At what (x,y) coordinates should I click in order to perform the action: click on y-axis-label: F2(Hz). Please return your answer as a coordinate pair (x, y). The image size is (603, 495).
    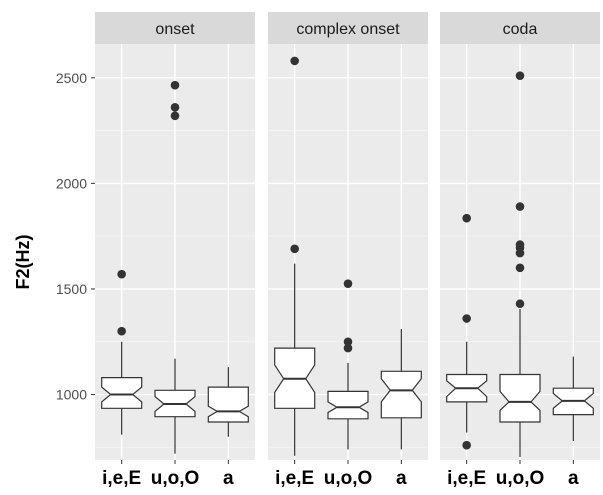
    Looking at the image, I should click on (23, 262).